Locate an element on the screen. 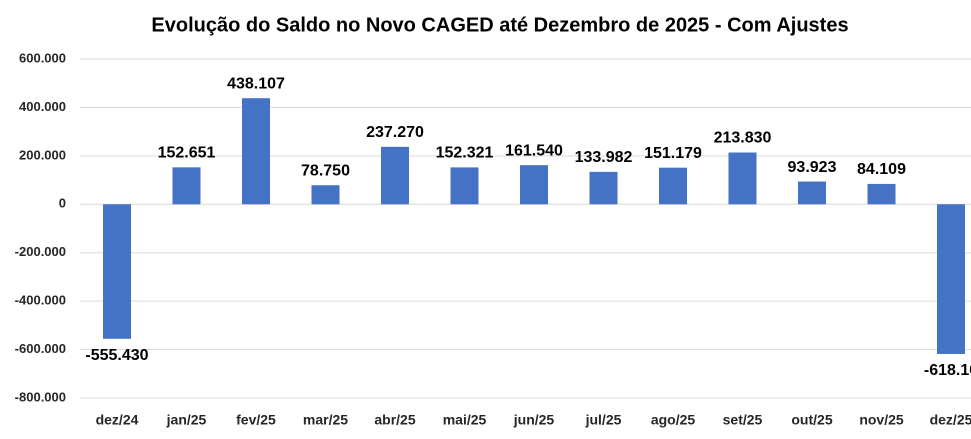  data-label: 152.651 is located at coordinates (187, 153).